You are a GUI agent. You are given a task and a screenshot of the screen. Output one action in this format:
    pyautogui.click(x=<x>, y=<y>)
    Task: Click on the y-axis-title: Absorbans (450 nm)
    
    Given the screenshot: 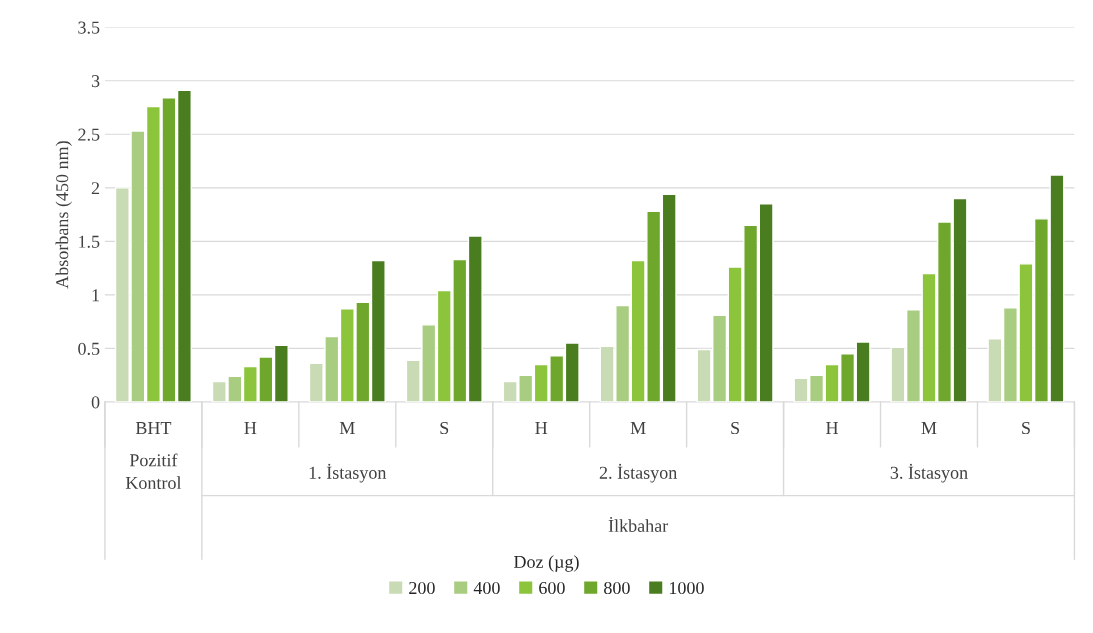 What is the action you would take?
    pyautogui.click(x=63, y=215)
    